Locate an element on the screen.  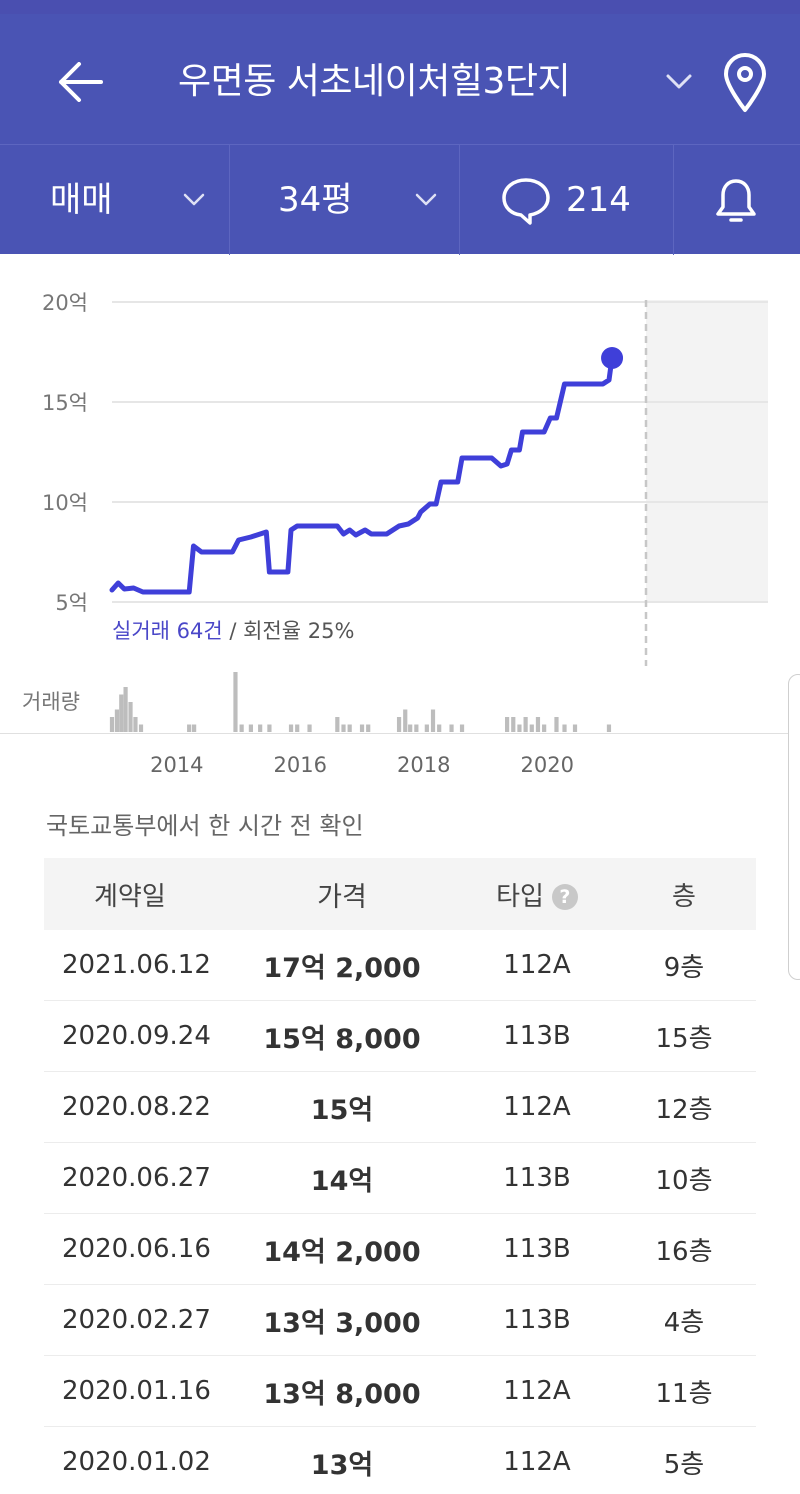
deal-date: 2020.09.24 is located at coordinates (136, 1036).